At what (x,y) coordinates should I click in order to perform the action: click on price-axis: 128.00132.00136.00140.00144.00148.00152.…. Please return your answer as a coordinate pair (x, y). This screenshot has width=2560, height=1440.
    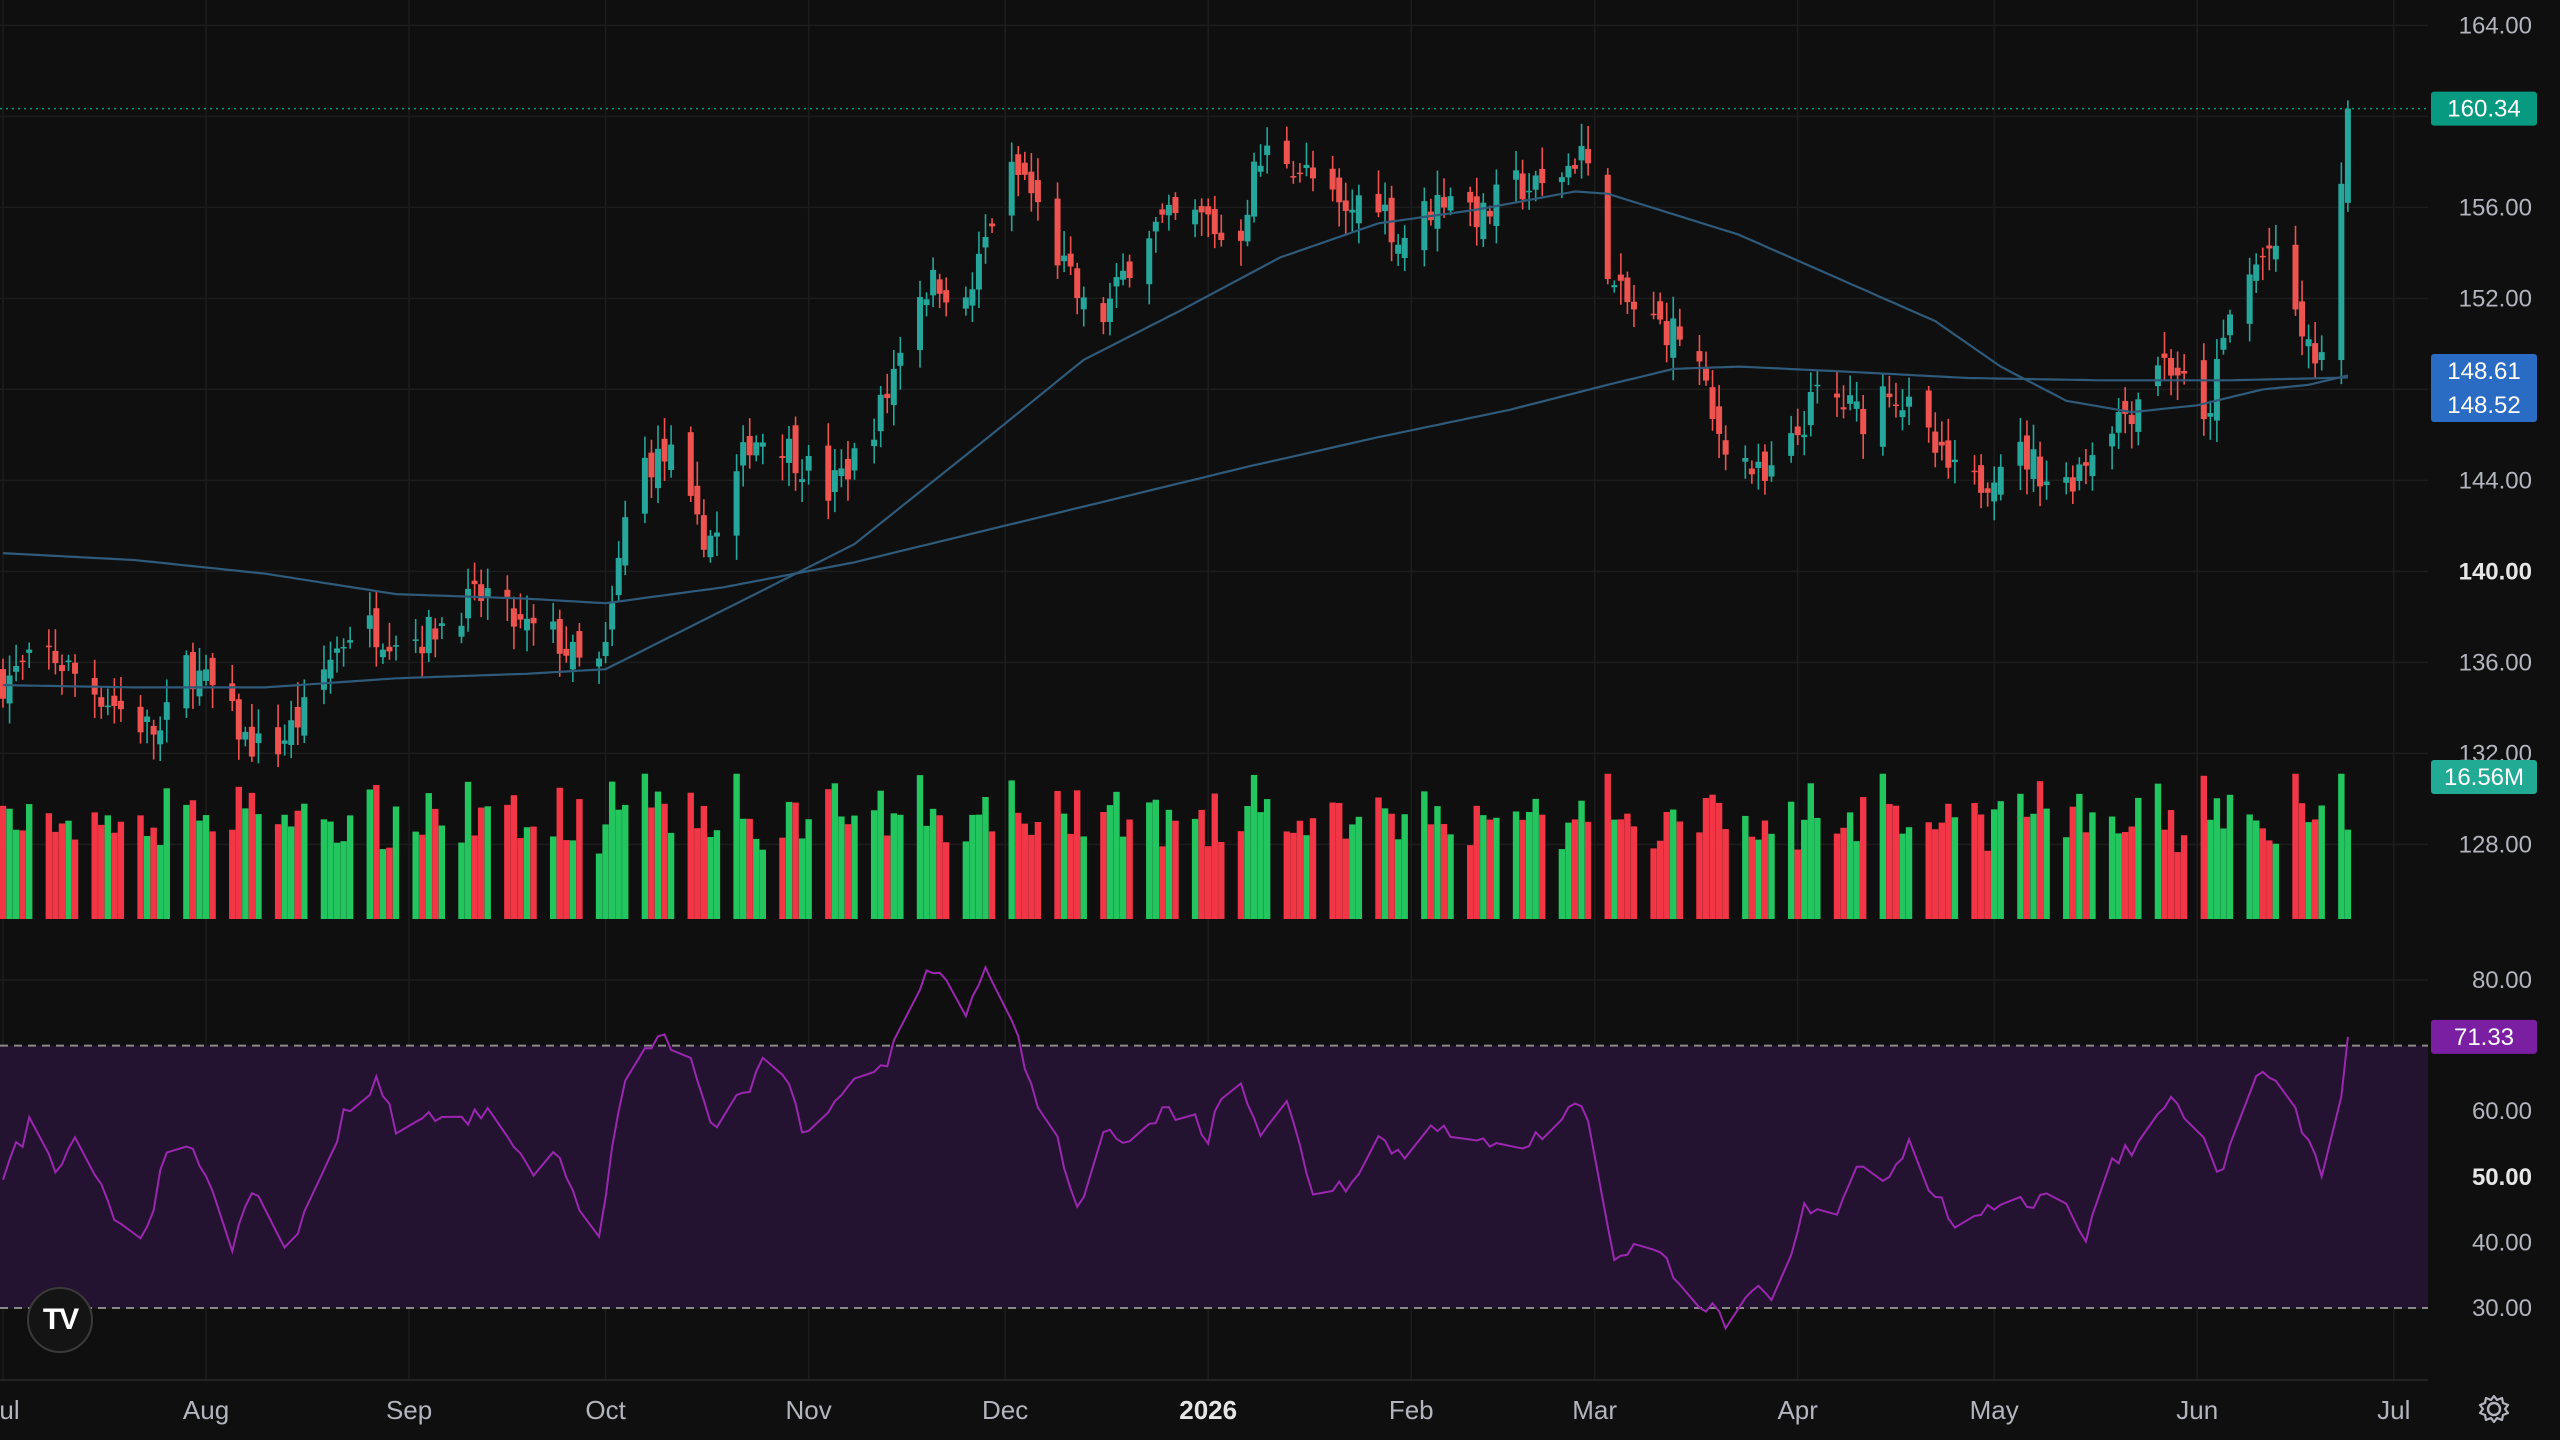
    Looking at the image, I should click on (2495, 435).